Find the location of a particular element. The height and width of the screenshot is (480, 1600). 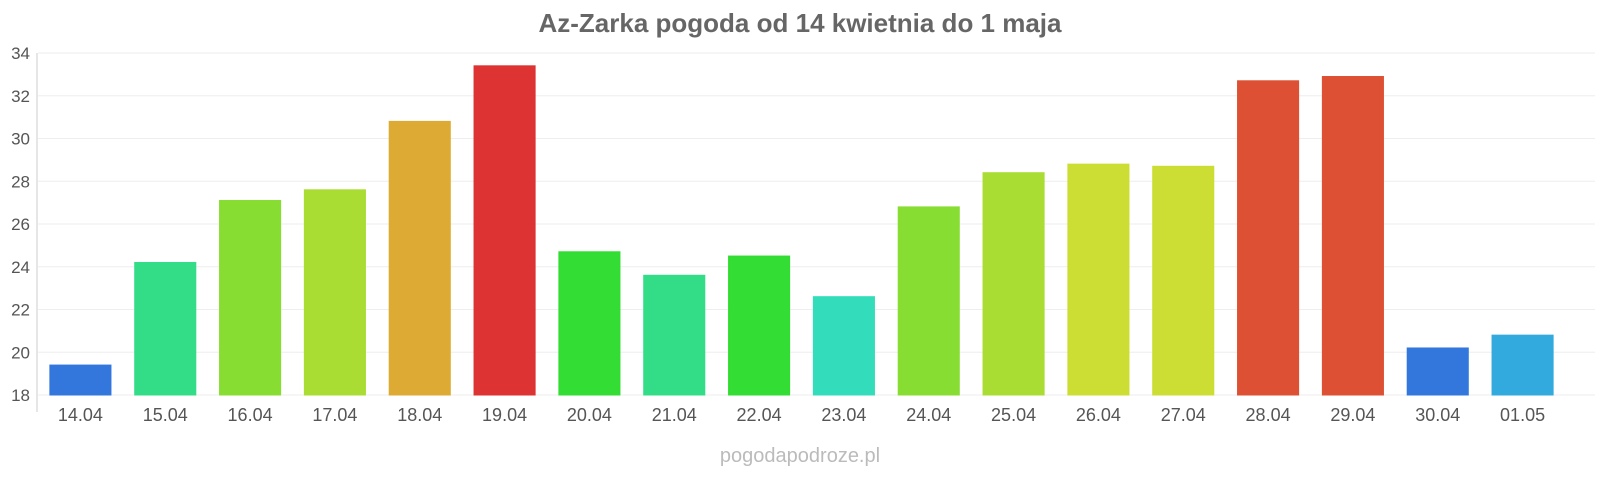

x-tick-label: 30.04 is located at coordinates (1437, 415).